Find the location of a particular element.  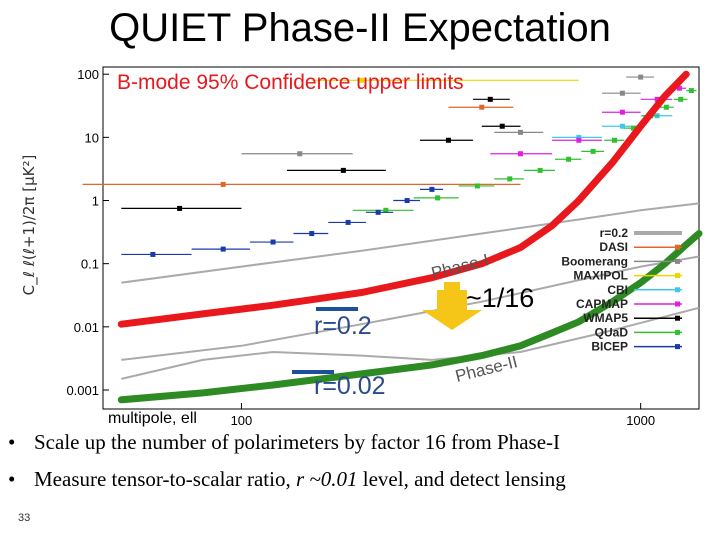

legend-label: Boomerang is located at coordinates (594, 261).